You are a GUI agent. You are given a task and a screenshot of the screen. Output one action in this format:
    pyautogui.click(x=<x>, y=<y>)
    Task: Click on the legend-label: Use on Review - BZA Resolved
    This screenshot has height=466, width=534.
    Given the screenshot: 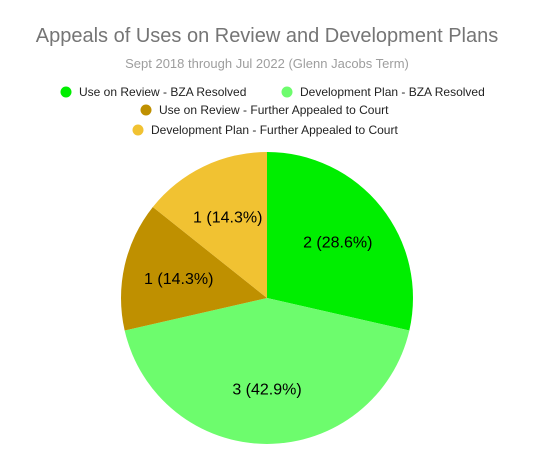 What is the action you would take?
    pyautogui.click(x=162, y=92)
    